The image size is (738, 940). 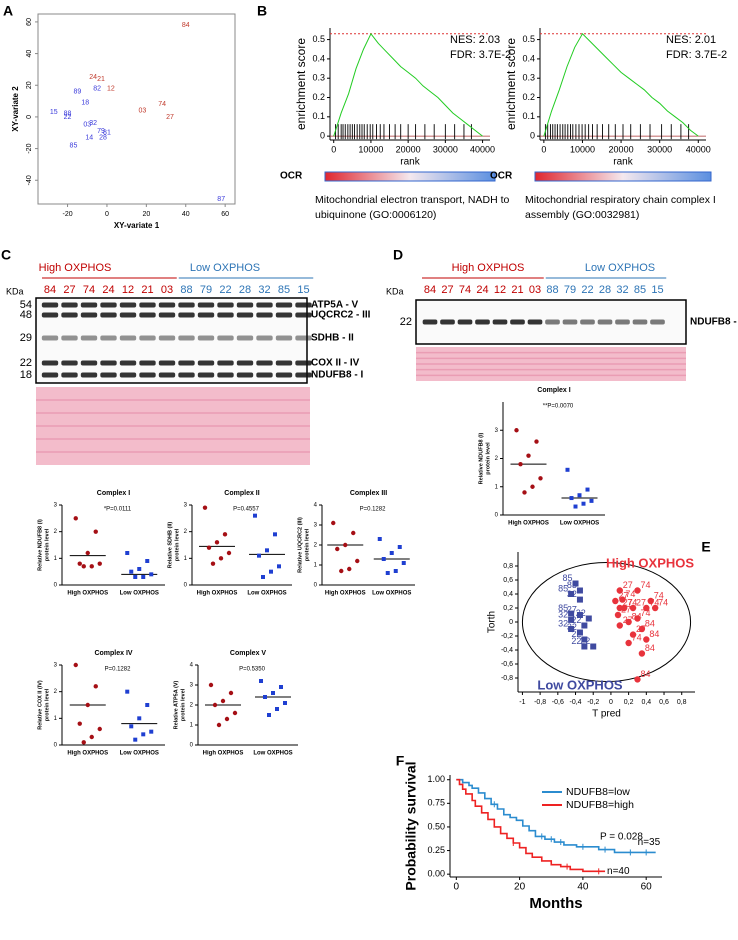 I want to click on x-tick-label: 30000, so click(x=445, y=149).